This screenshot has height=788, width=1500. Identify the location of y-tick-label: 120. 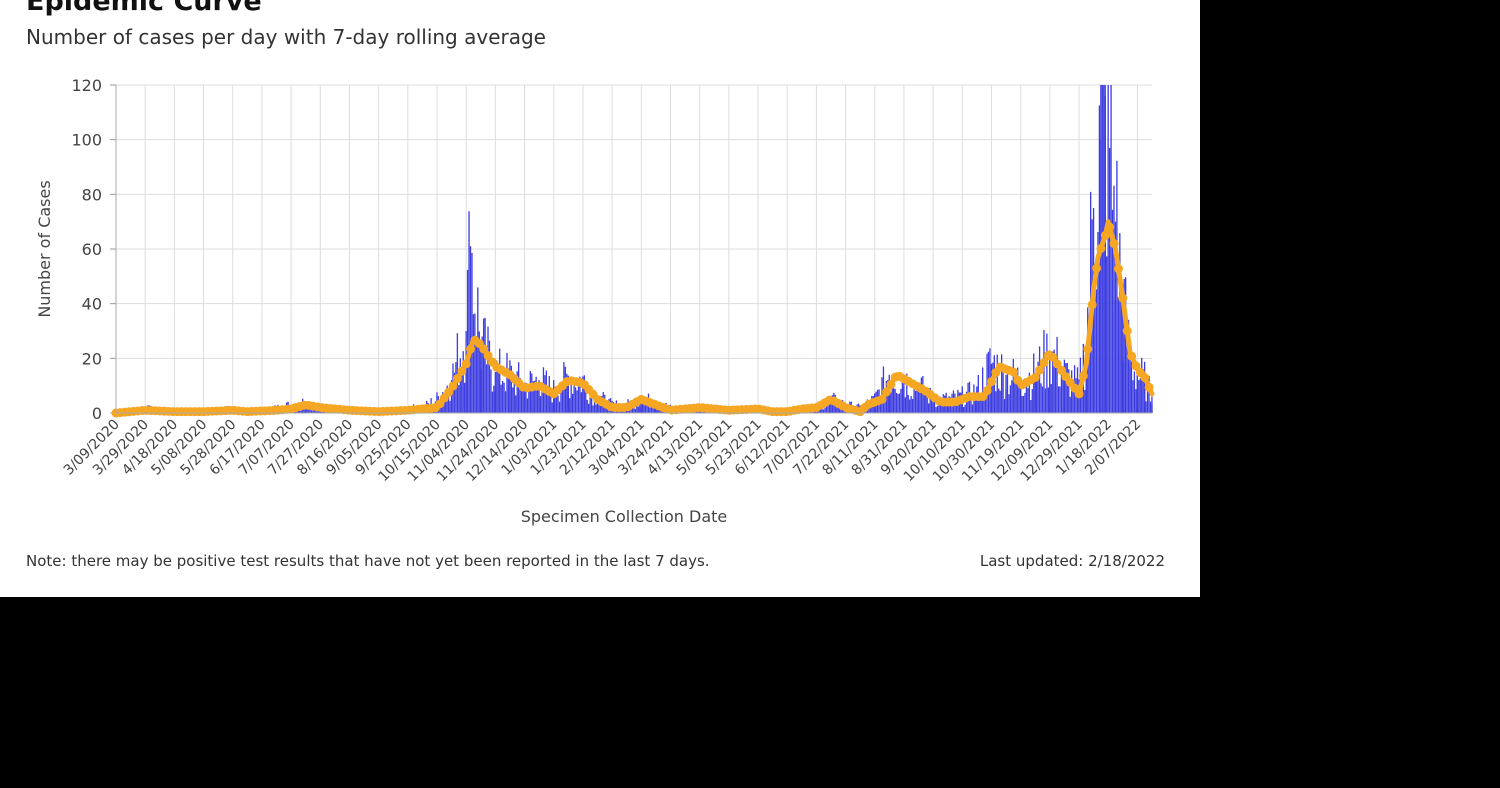
(86, 85).